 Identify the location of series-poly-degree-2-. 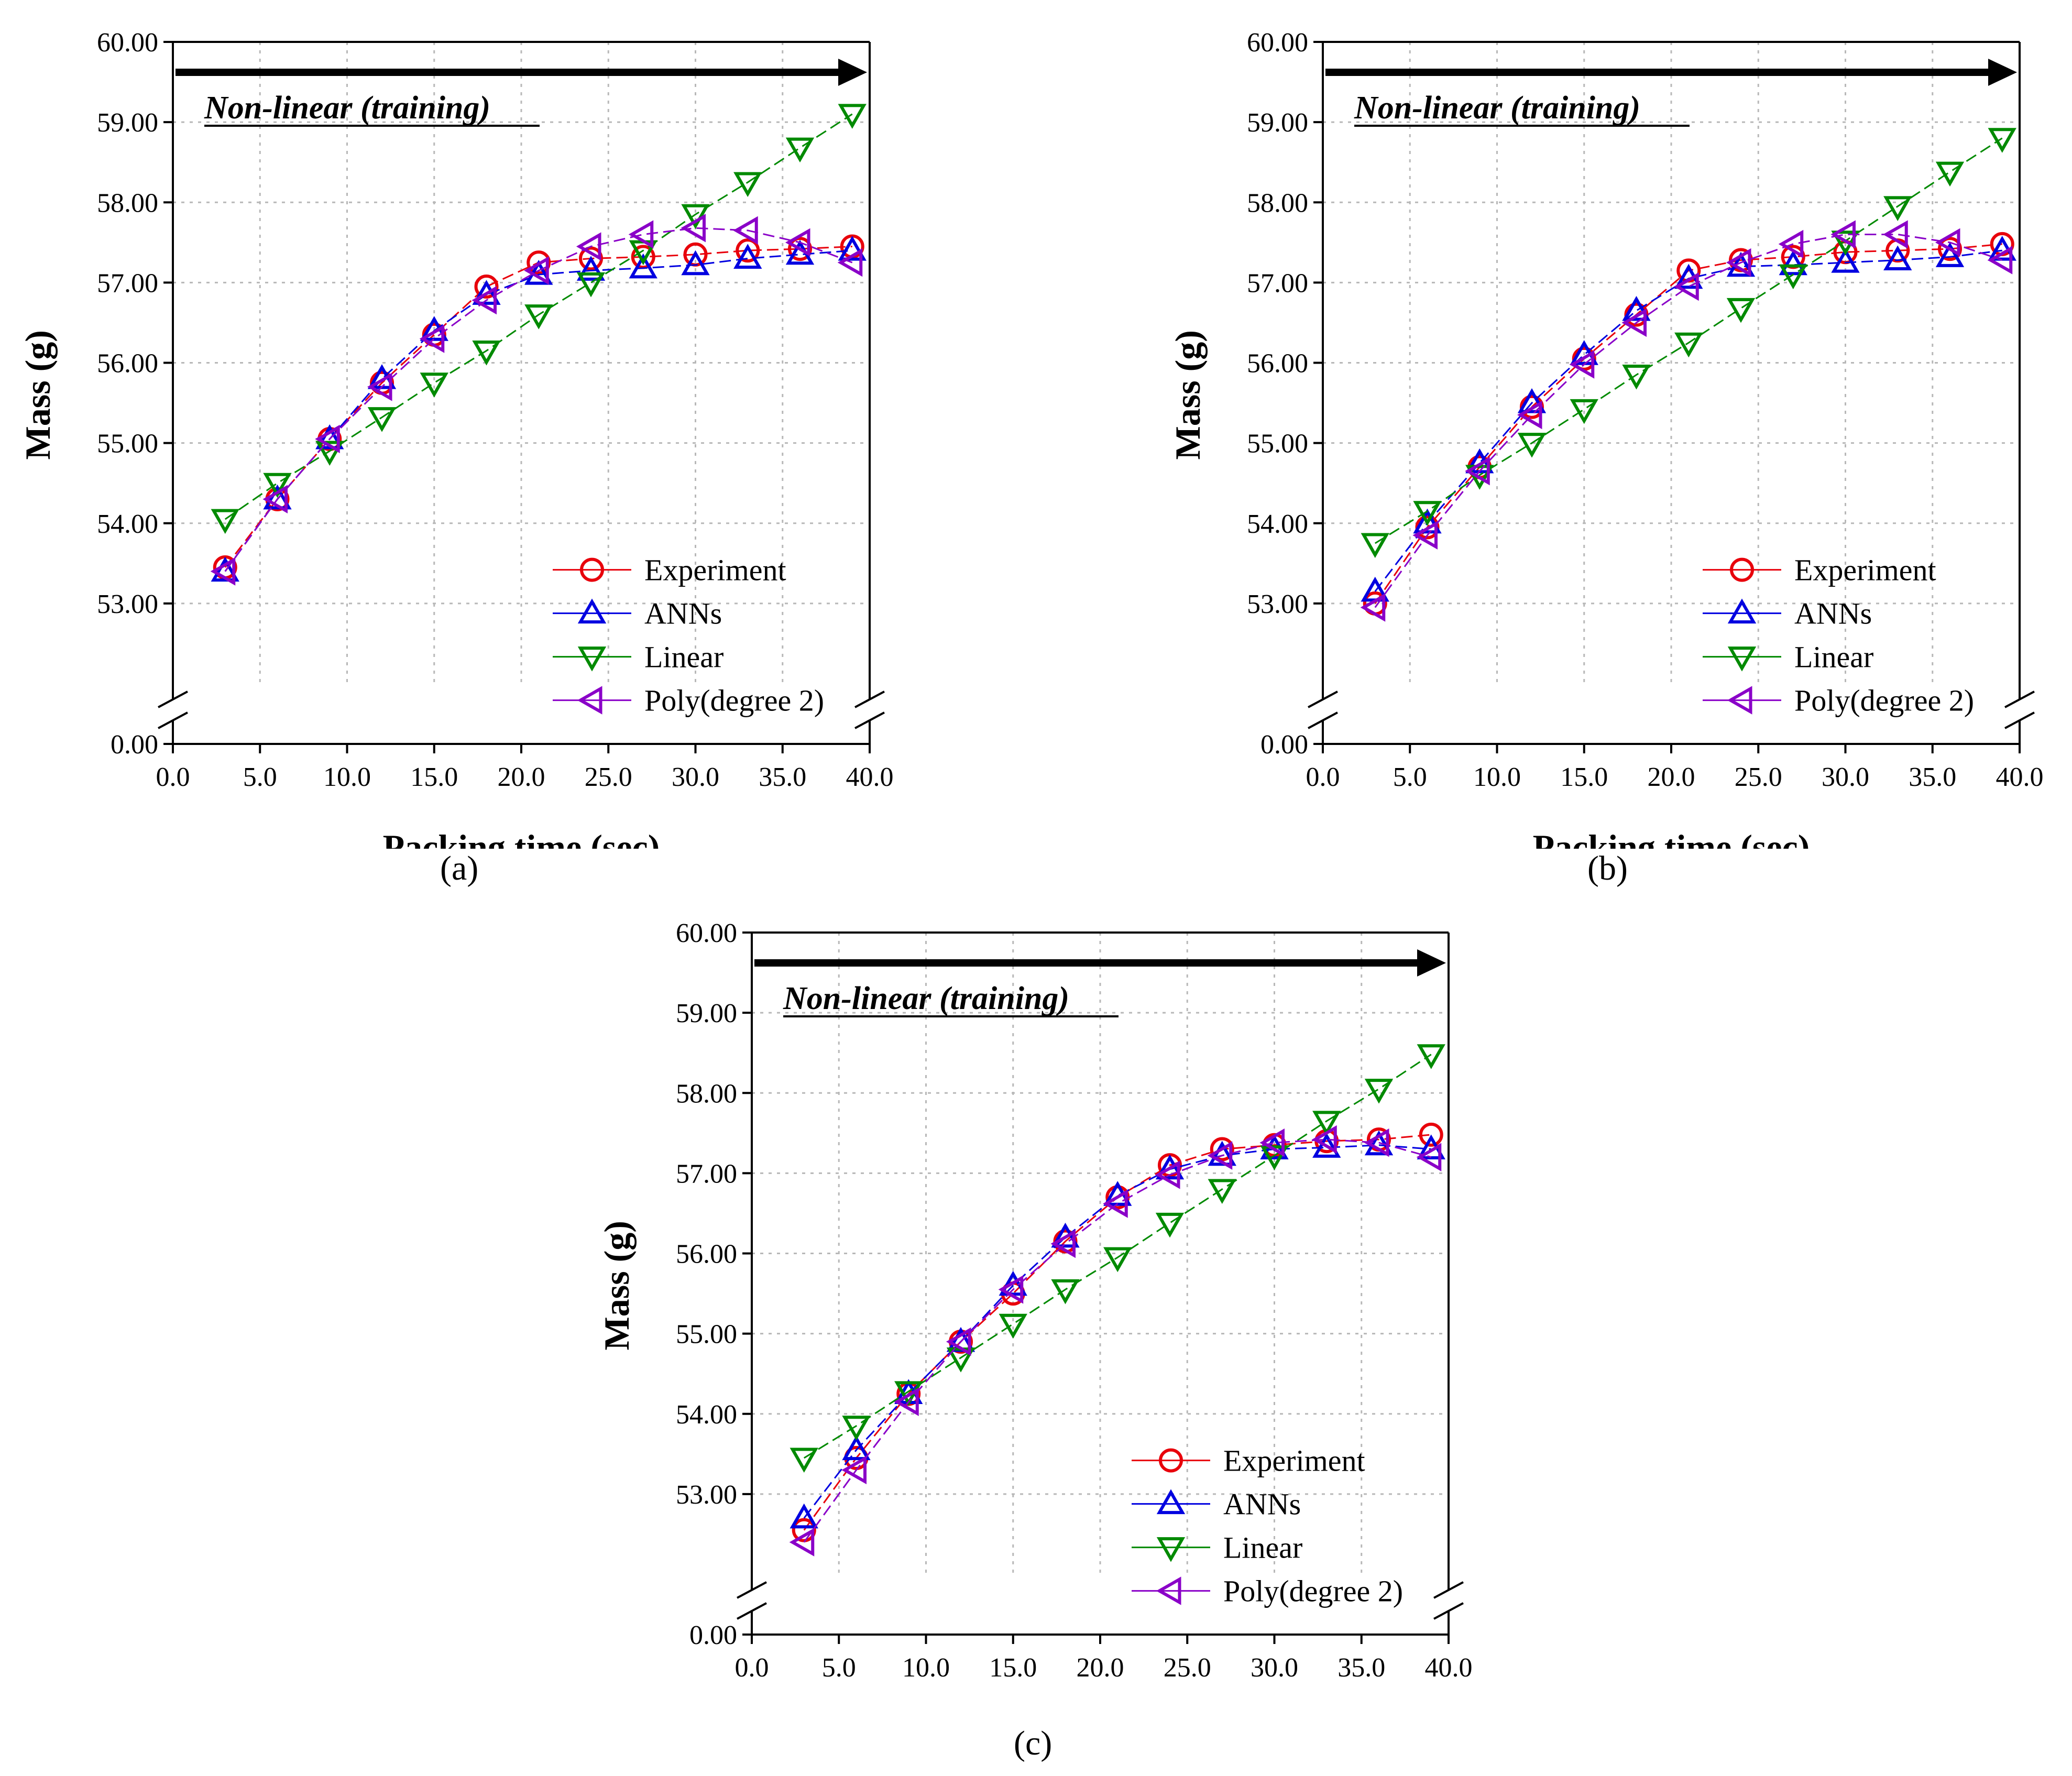
(1686, 421).